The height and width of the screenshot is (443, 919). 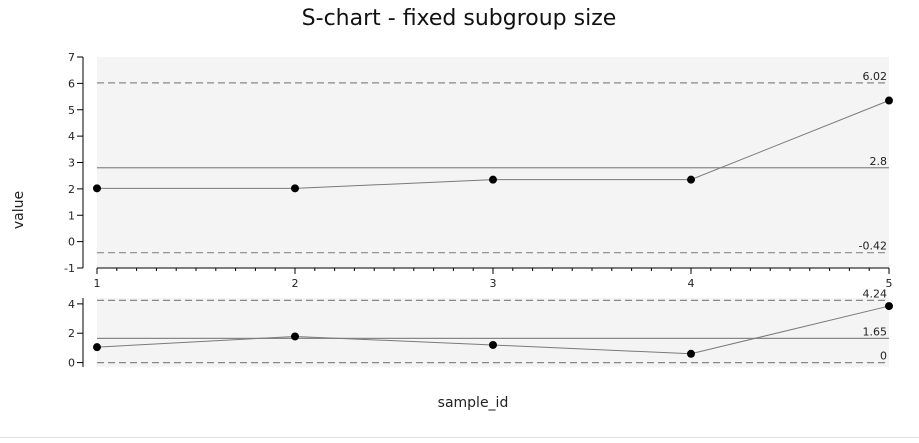 What do you see at coordinates (875, 331) in the screenshot?
I see `control-limit-label: 1.65` at bounding box center [875, 331].